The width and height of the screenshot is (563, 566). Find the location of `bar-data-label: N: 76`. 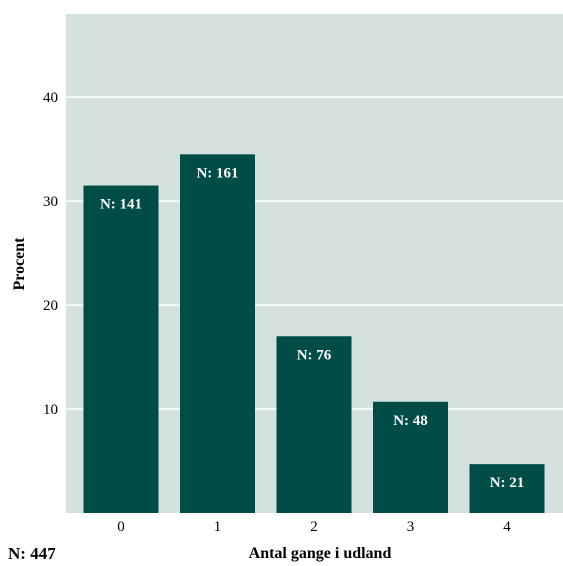

bar-data-label: N: 76 is located at coordinates (314, 355).